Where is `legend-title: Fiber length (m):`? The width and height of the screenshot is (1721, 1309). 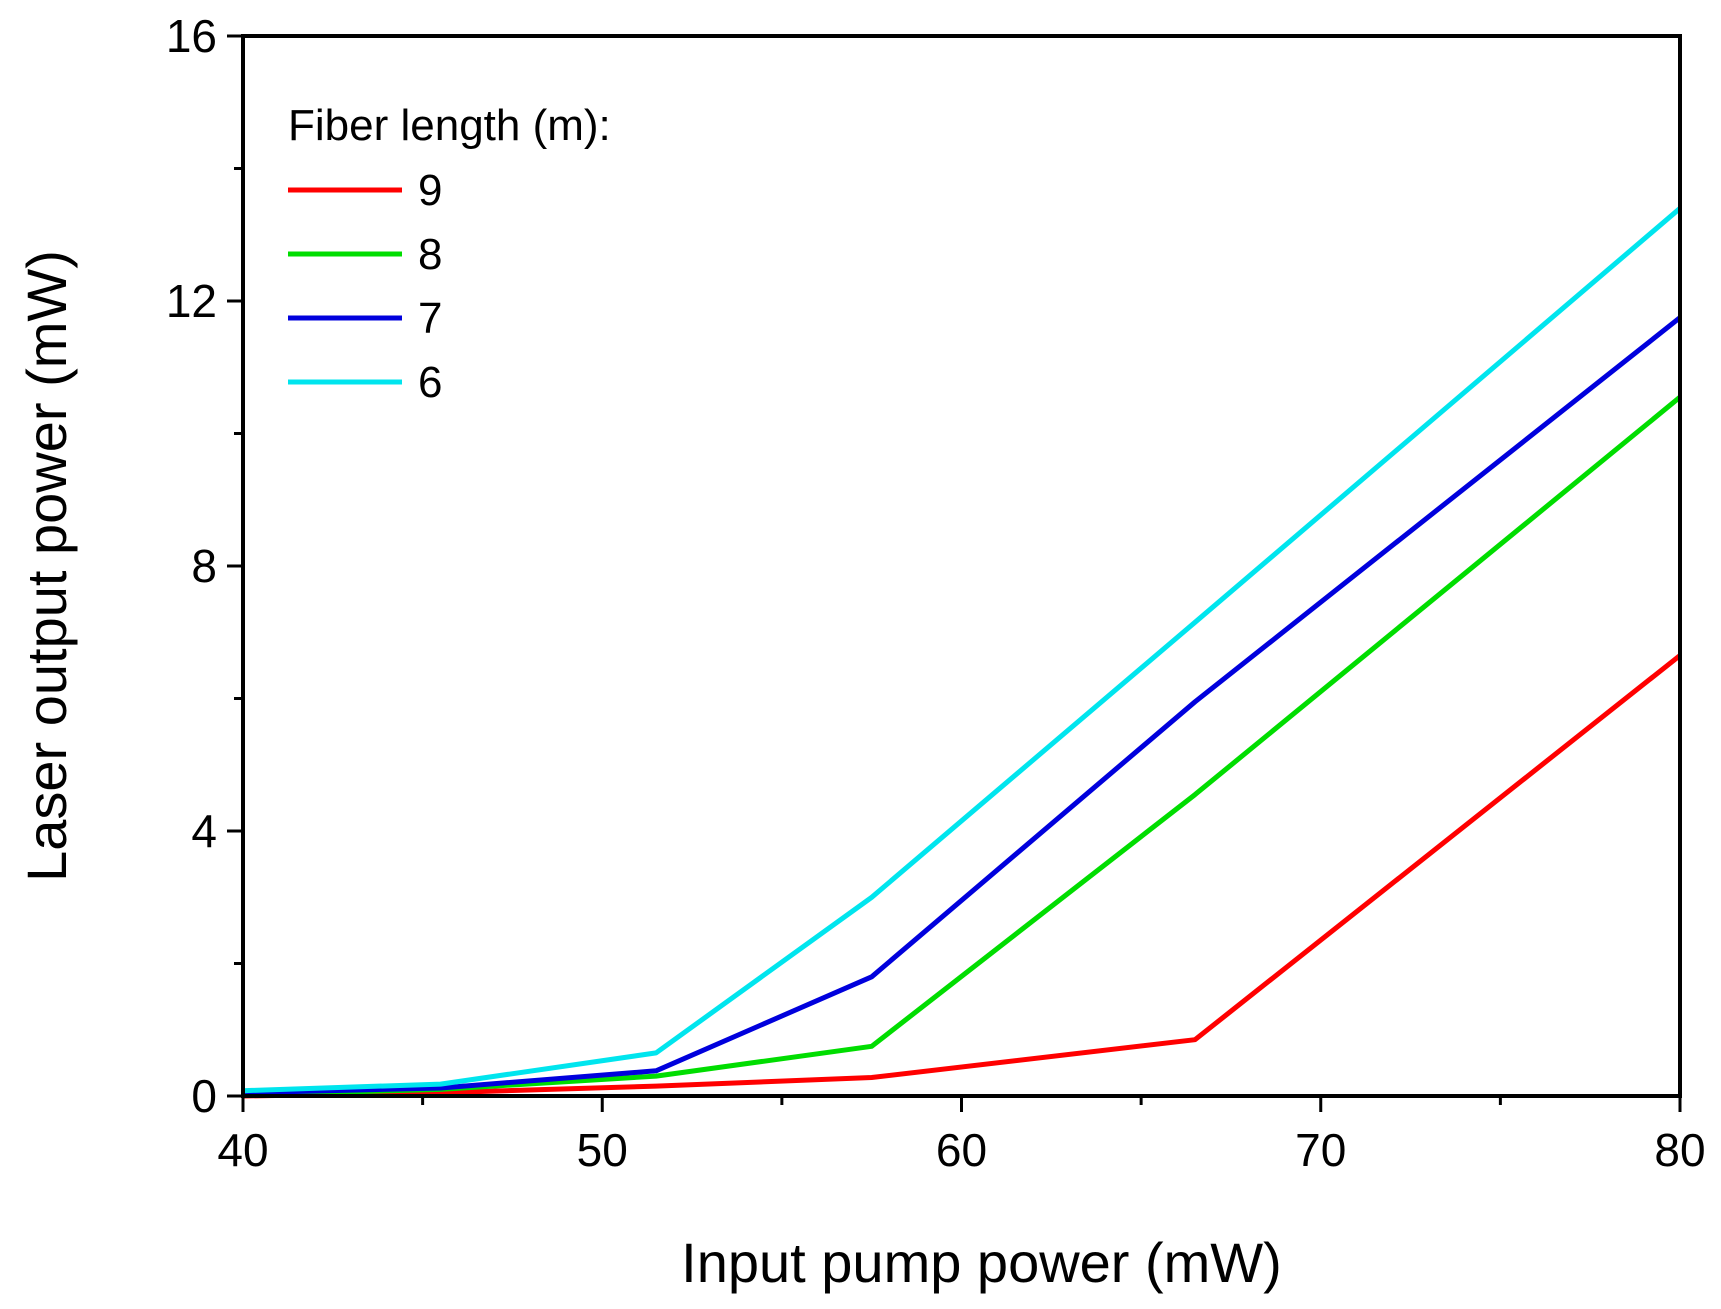
legend-title: Fiber length (m): is located at coordinates (449, 125).